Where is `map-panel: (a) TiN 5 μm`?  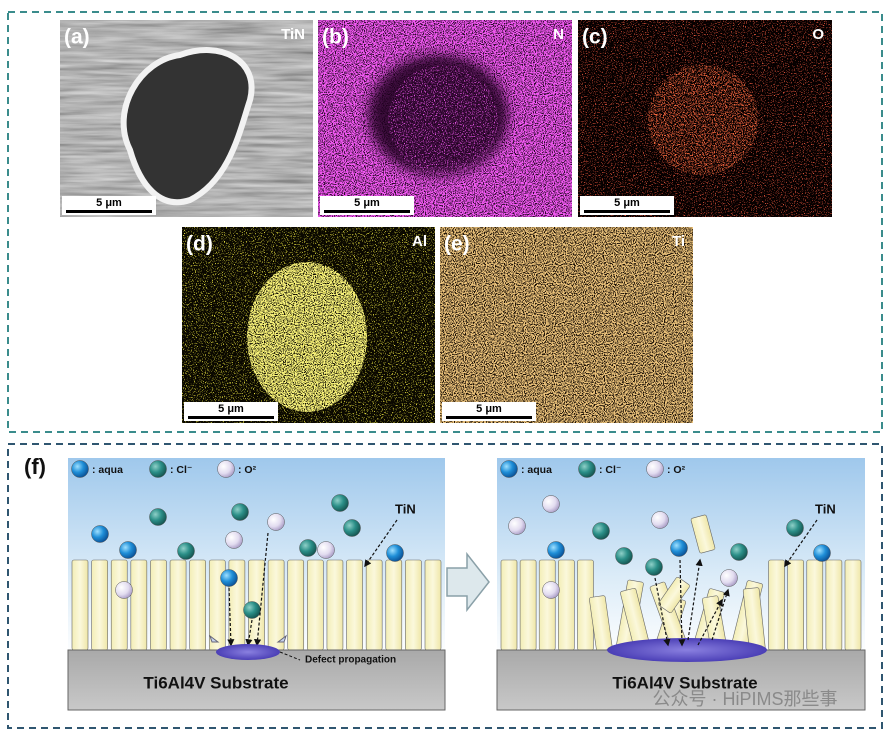 map-panel: (a) TiN 5 μm is located at coordinates (186, 118).